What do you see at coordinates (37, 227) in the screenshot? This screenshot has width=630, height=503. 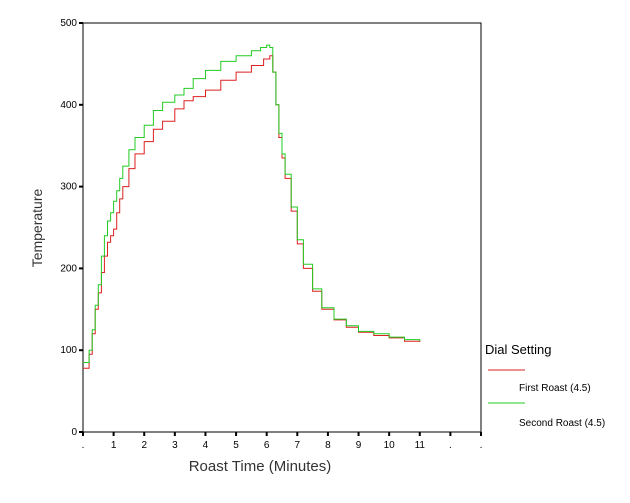 I see `y-axis-title: Temperature` at bounding box center [37, 227].